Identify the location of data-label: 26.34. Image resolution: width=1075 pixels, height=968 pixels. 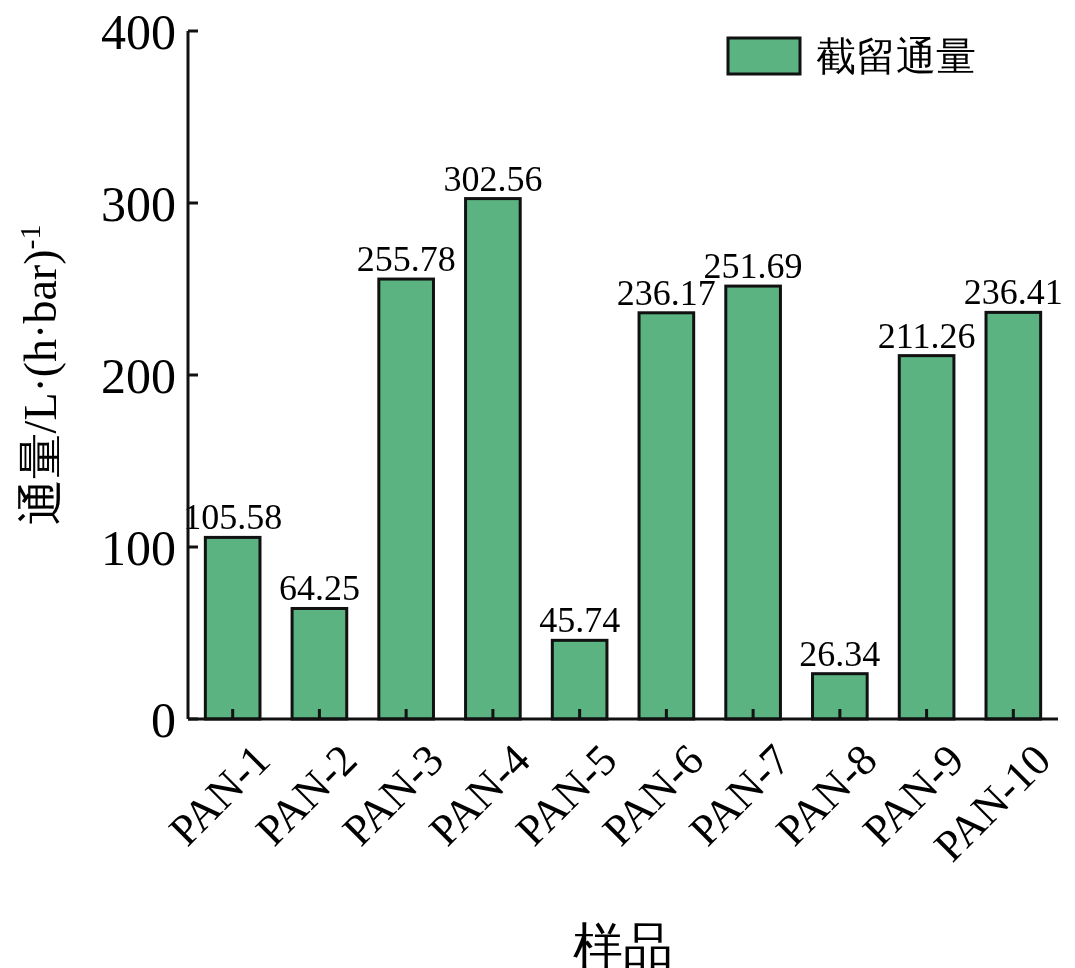
(840, 653).